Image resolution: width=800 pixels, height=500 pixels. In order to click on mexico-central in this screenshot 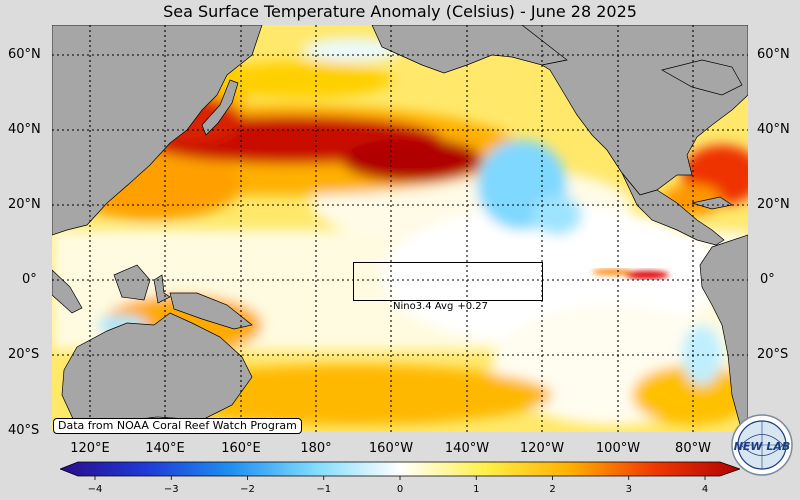, I will do `click(673, 209)`.